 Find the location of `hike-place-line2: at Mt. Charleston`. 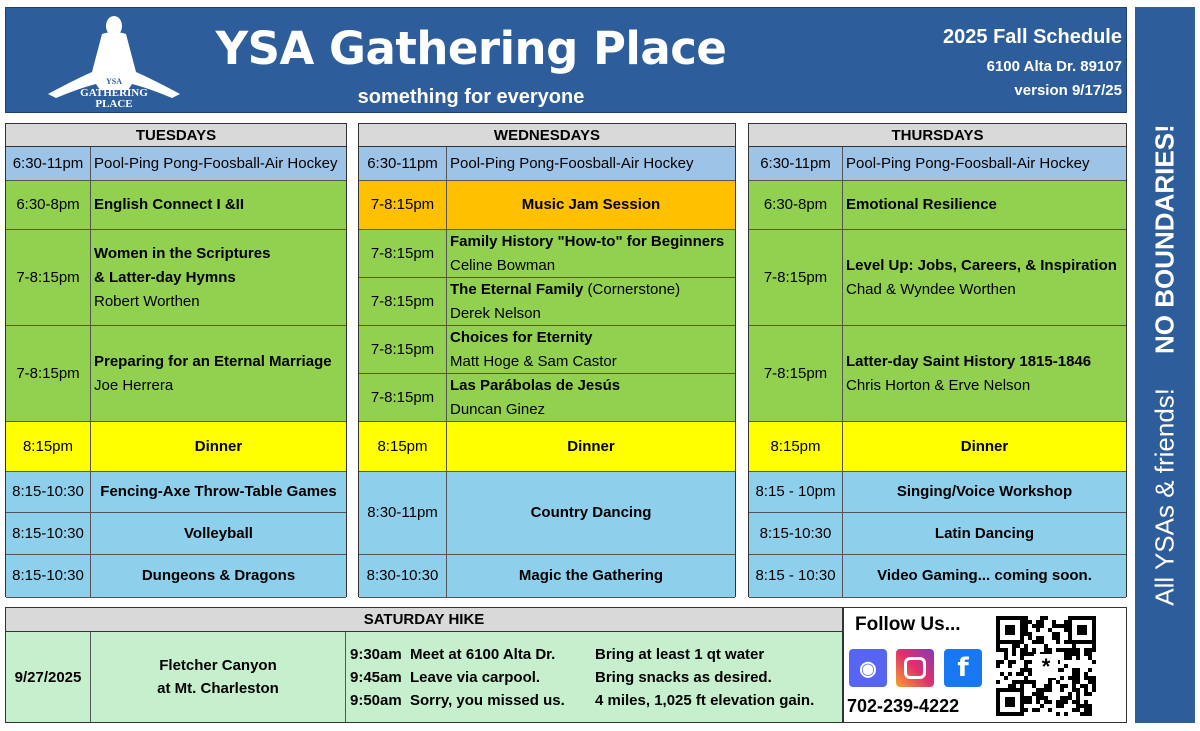

hike-place-line2: at Mt. Charleston is located at coordinates (218, 688).